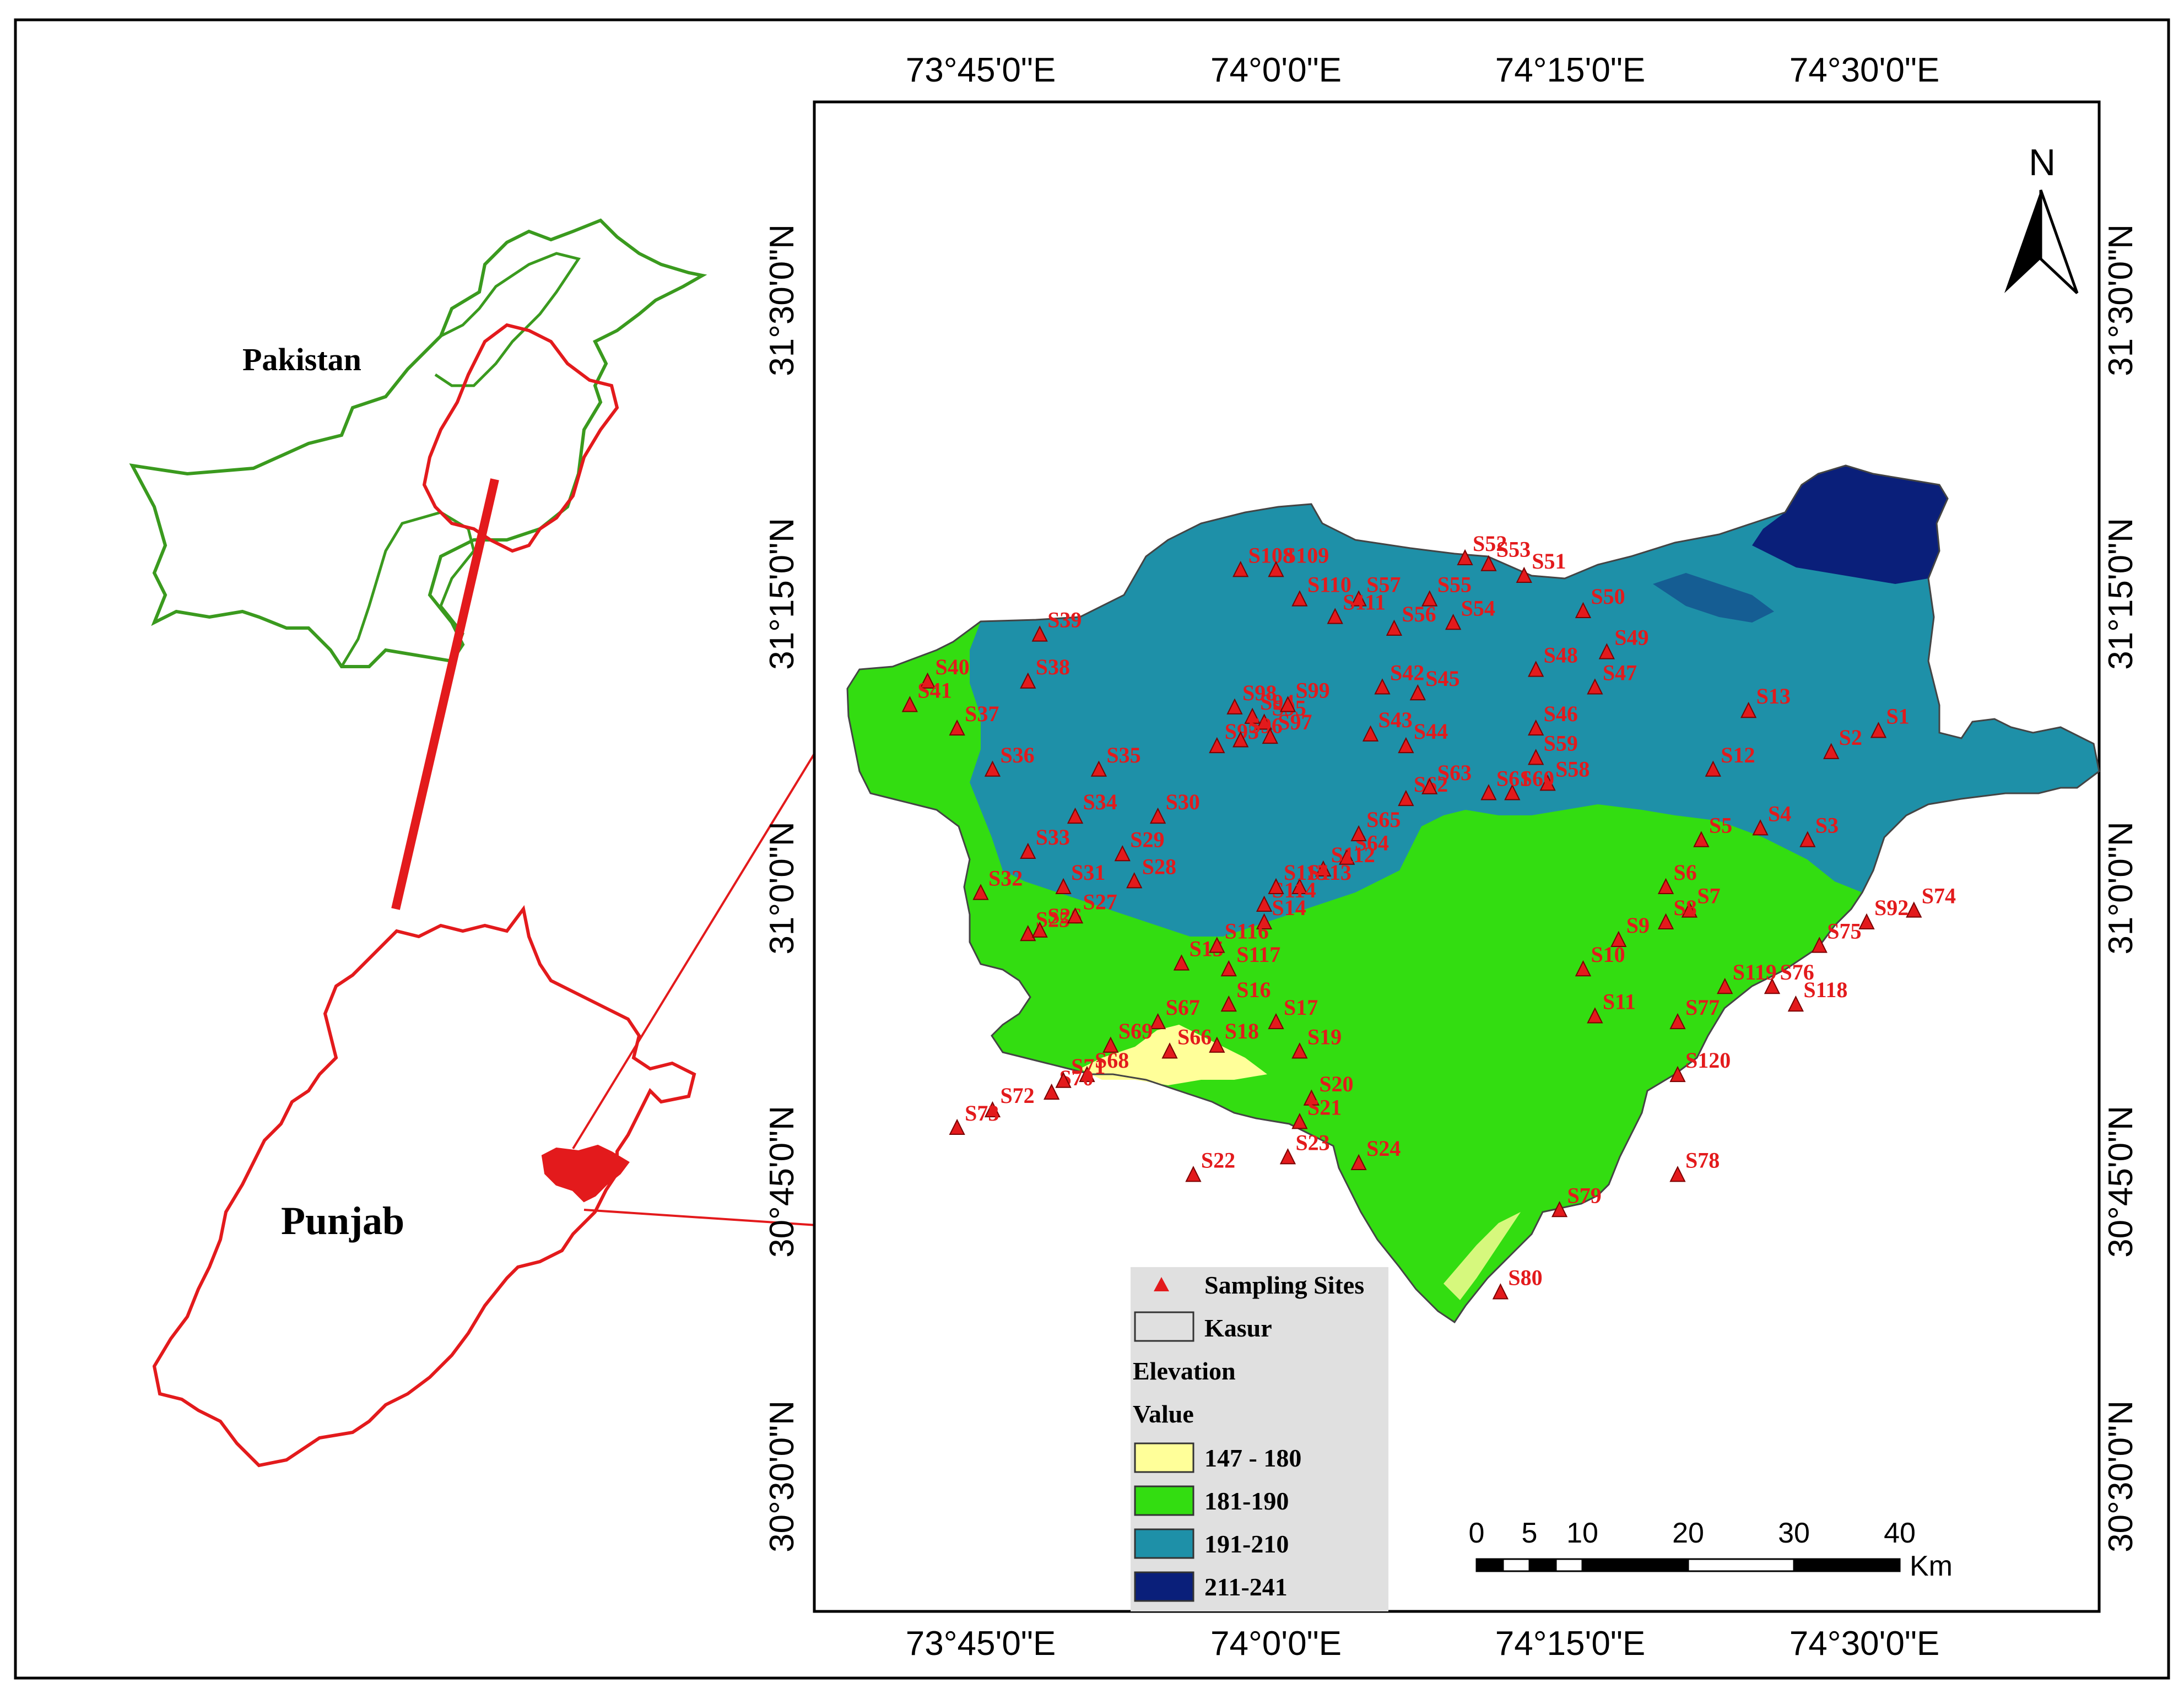 The image size is (2184, 1699). I want to click on sampling-site-label: S37, so click(982, 713).